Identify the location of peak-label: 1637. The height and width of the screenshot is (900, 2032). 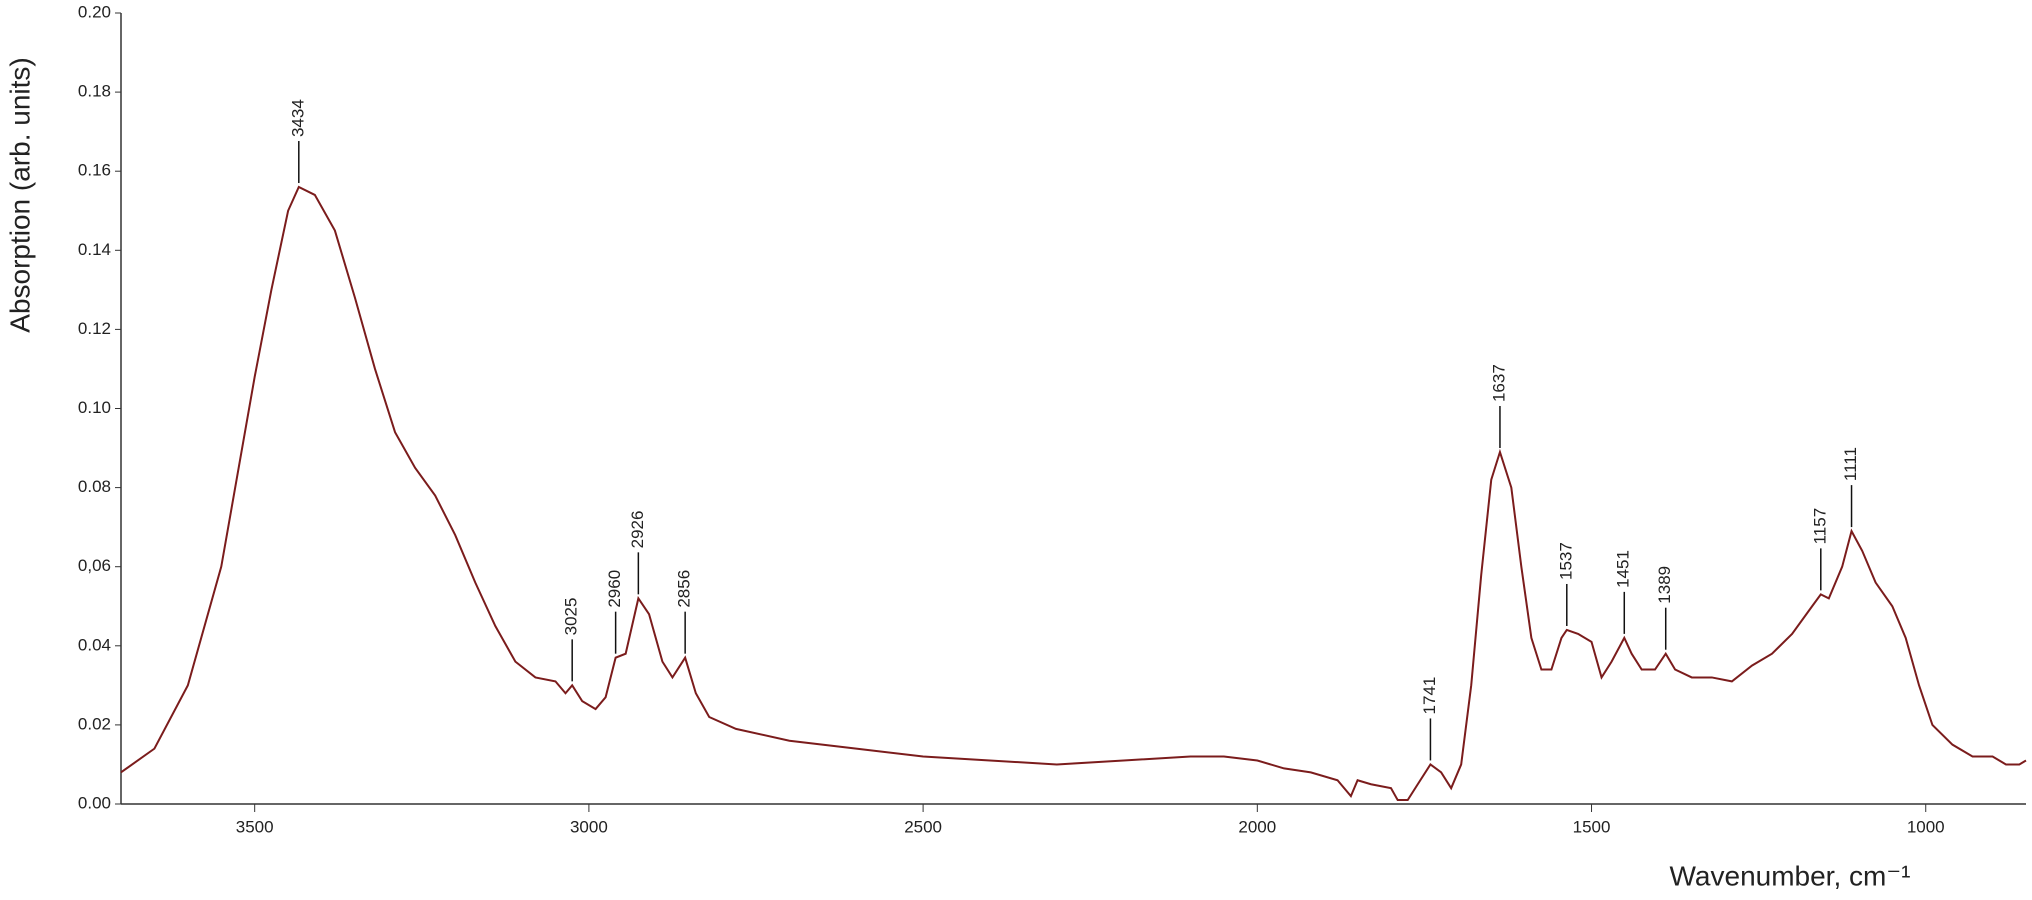
(1498, 383).